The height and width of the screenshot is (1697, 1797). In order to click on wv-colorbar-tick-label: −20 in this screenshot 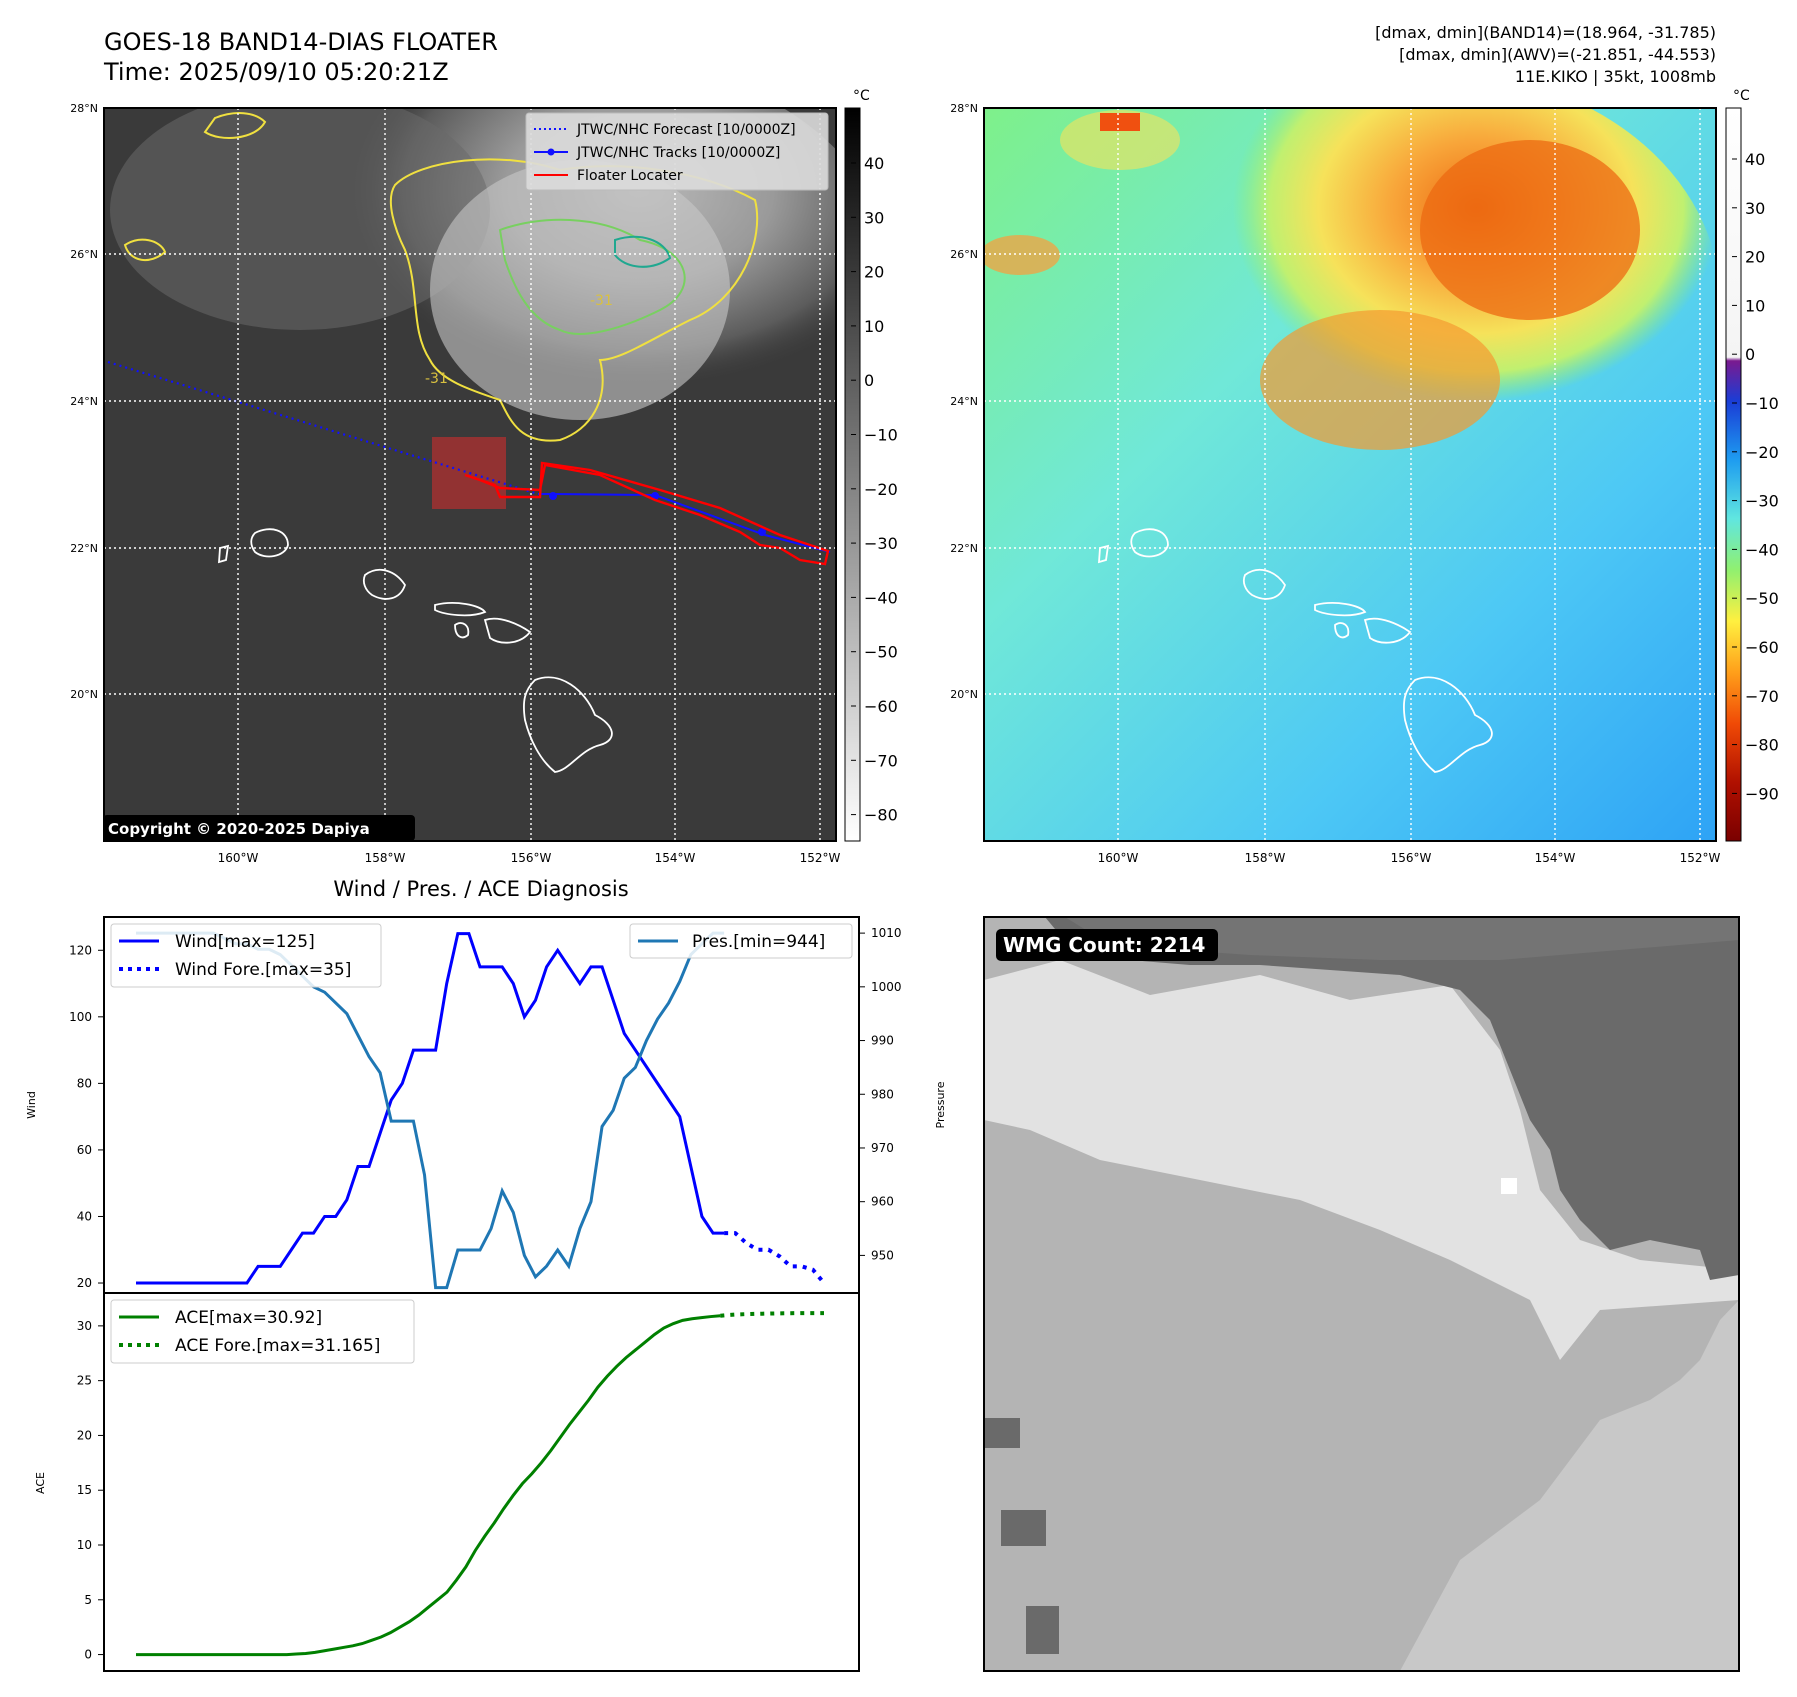, I will do `click(1762, 452)`.